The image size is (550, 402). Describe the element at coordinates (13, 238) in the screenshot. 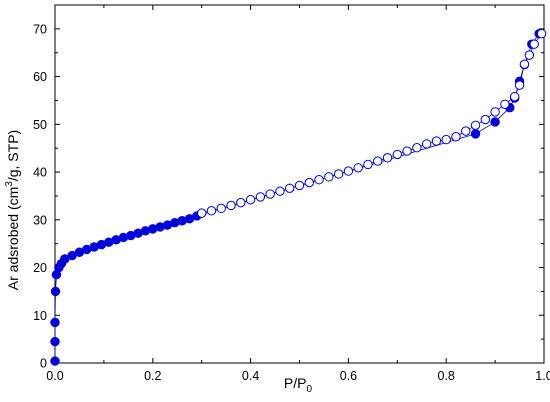

I see `y-axis-label-part1: Ar adsrobed (cm` at that location.